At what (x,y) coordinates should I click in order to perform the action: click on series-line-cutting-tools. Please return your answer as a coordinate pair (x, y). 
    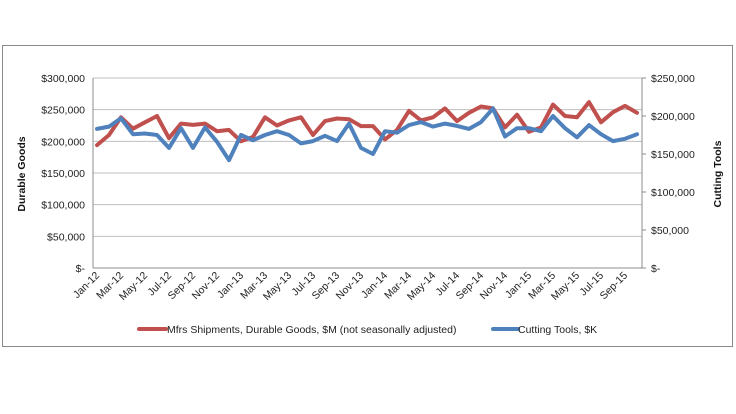
    Looking at the image, I should click on (367, 134).